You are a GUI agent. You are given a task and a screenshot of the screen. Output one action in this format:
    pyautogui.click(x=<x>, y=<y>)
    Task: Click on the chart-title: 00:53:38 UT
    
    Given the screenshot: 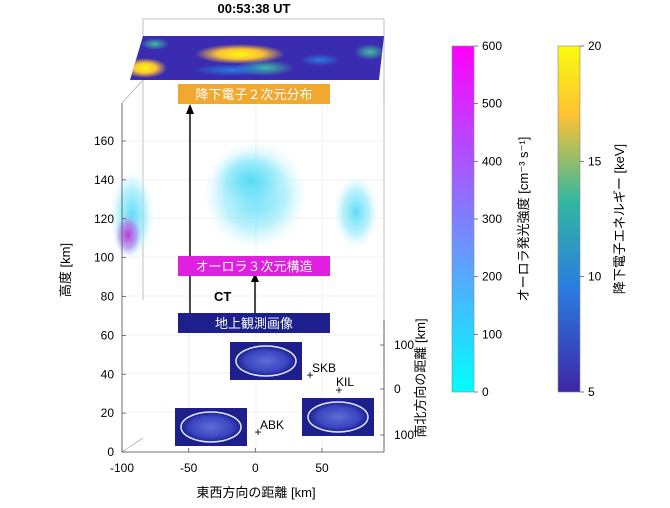 What is the action you would take?
    pyautogui.click(x=254, y=8)
    